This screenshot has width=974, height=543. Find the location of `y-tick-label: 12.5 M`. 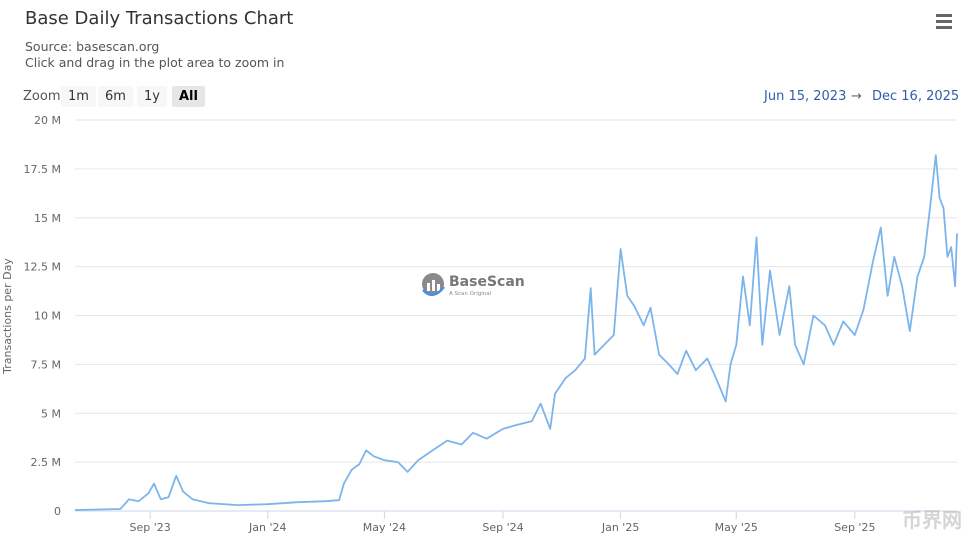

y-tick-label: 12.5 M is located at coordinates (42, 267).